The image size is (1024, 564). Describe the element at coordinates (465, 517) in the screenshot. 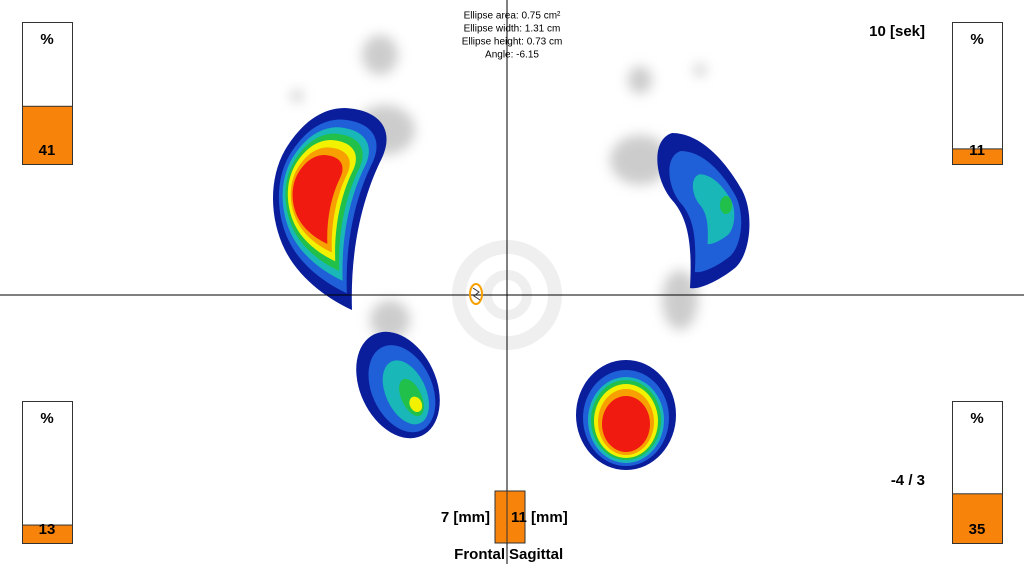

I see `frontal-value: 7 [mm]` at that location.